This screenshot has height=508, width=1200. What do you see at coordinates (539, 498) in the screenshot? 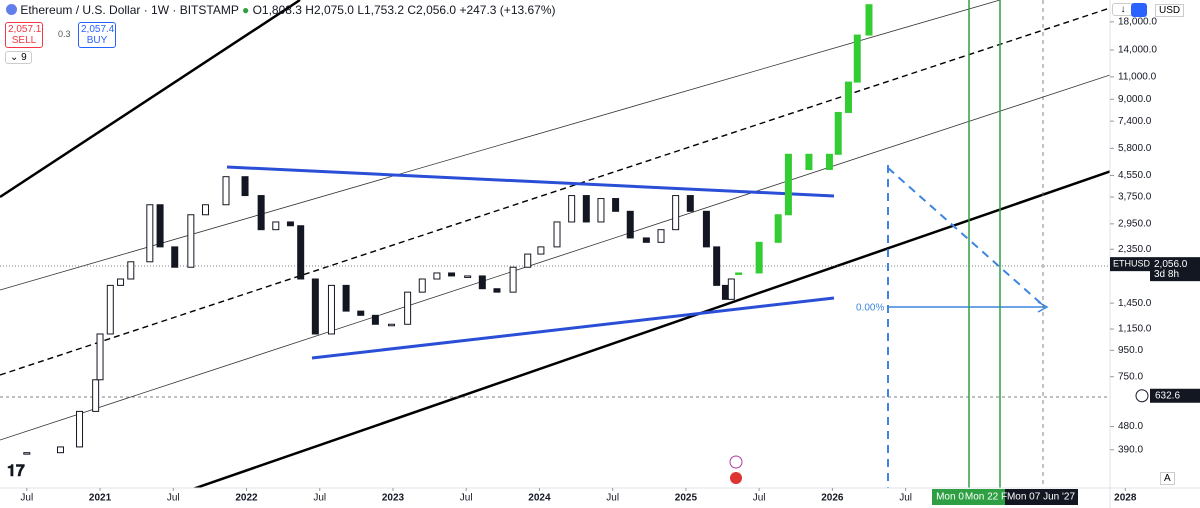
I see `x-tick-label: 2024` at bounding box center [539, 498].